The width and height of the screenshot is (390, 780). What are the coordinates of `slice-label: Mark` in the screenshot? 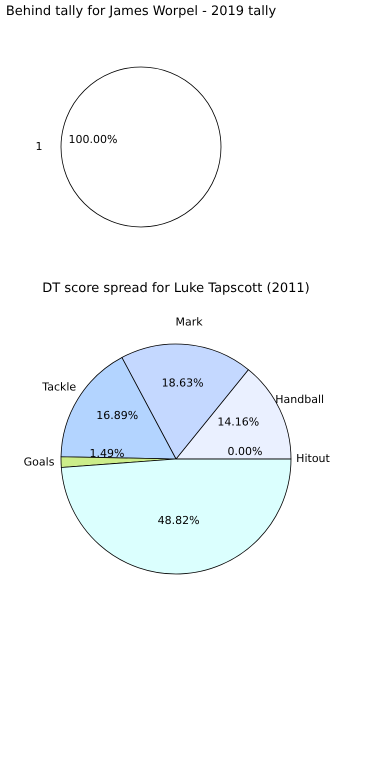 It's located at (190, 322).